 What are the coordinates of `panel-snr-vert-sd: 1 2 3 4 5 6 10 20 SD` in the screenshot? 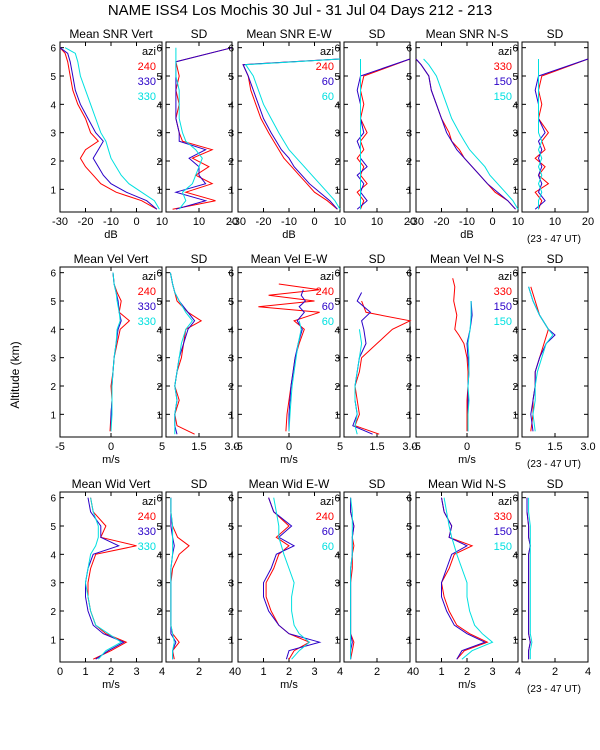 It's located at (197, 127).